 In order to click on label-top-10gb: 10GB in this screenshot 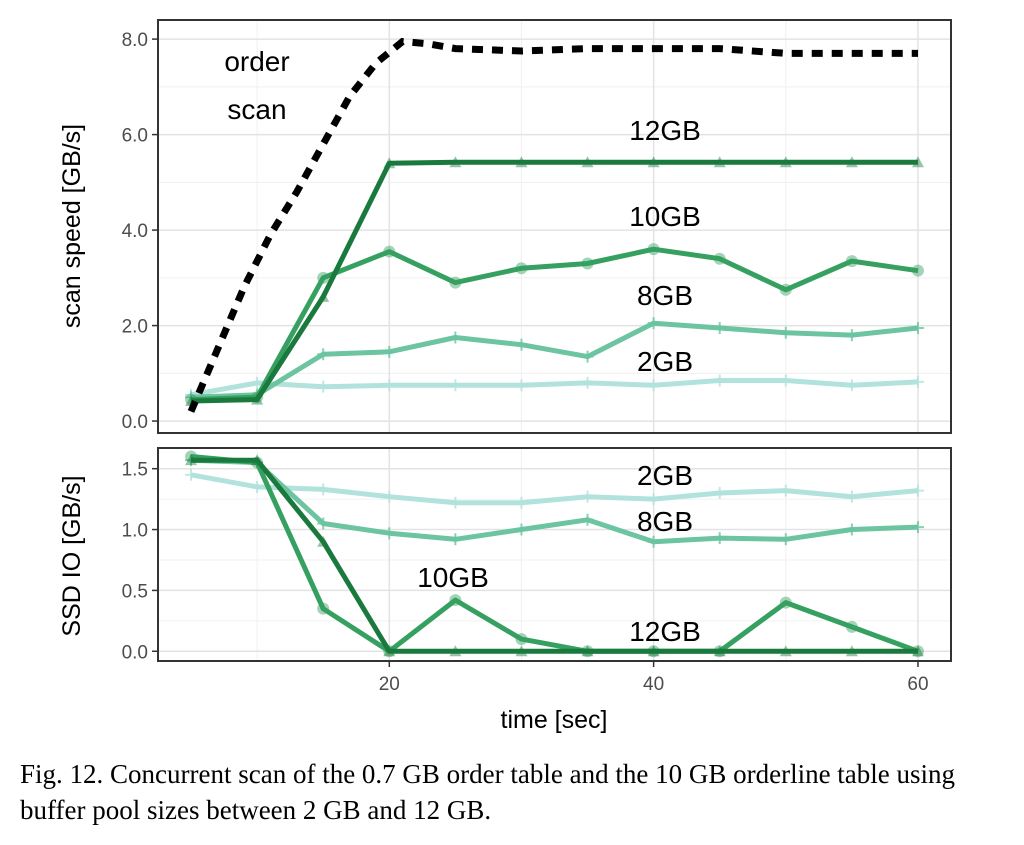, I will do `click(665, 216)`.